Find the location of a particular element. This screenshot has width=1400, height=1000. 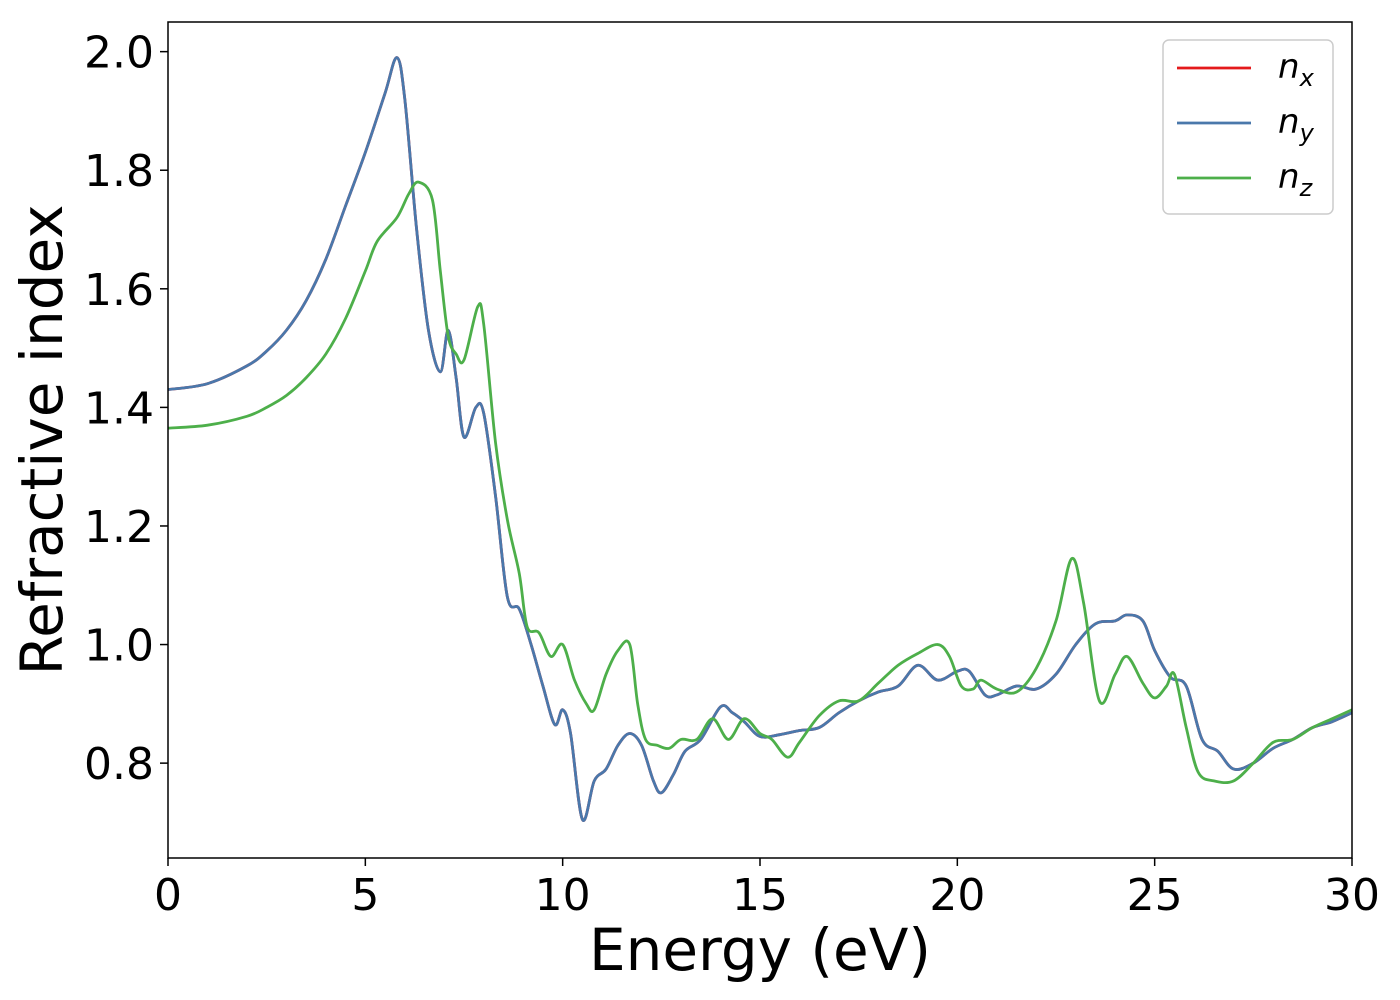

x-tick-label: 30 is located at coordinates (1352, 895).